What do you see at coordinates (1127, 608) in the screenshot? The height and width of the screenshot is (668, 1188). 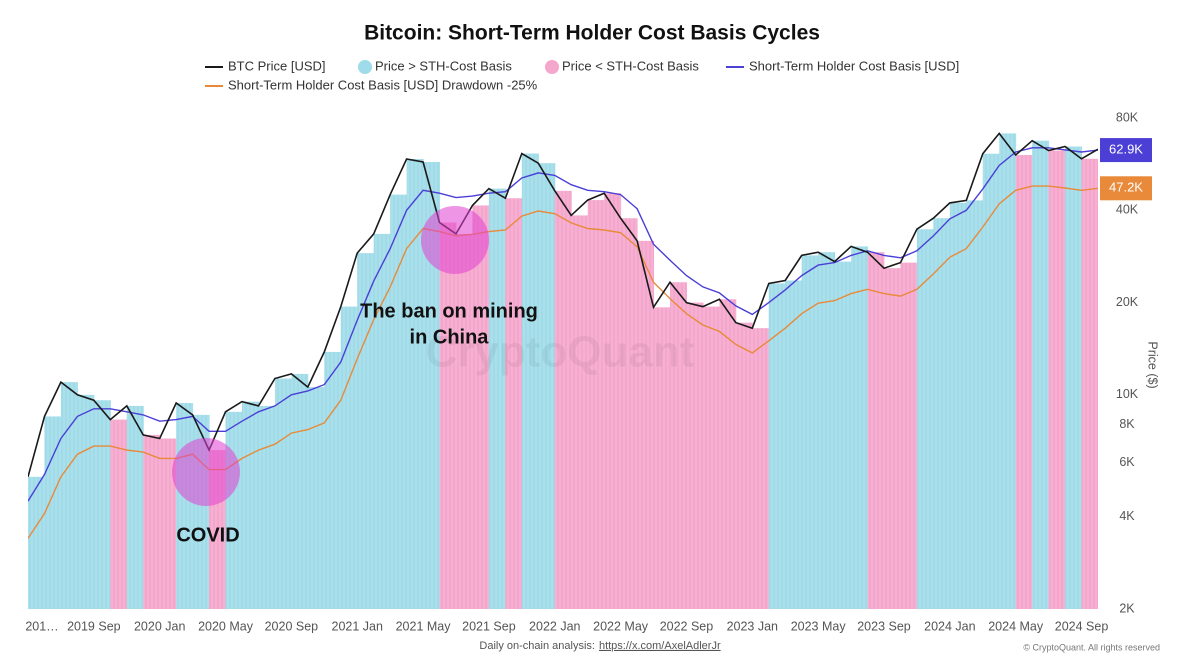 I see `y-tick-label: 2K` at bounding box center [1127, 608].